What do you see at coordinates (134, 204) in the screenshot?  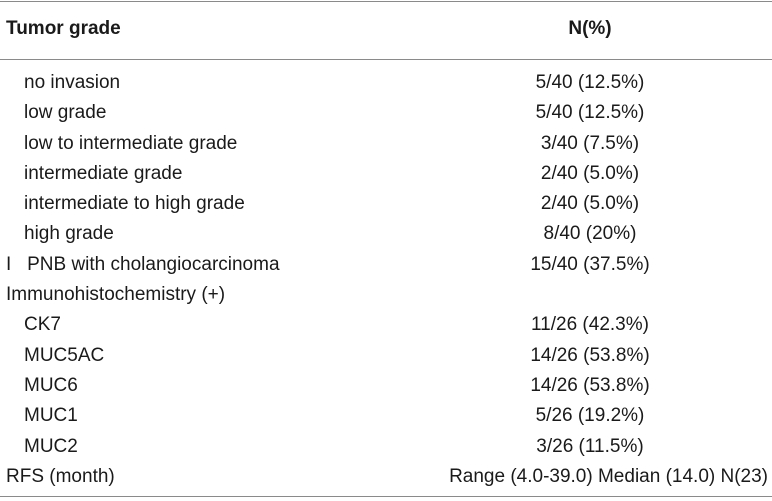 I see `row-label: intermediate to high grade` at bounding box center [134, 204].